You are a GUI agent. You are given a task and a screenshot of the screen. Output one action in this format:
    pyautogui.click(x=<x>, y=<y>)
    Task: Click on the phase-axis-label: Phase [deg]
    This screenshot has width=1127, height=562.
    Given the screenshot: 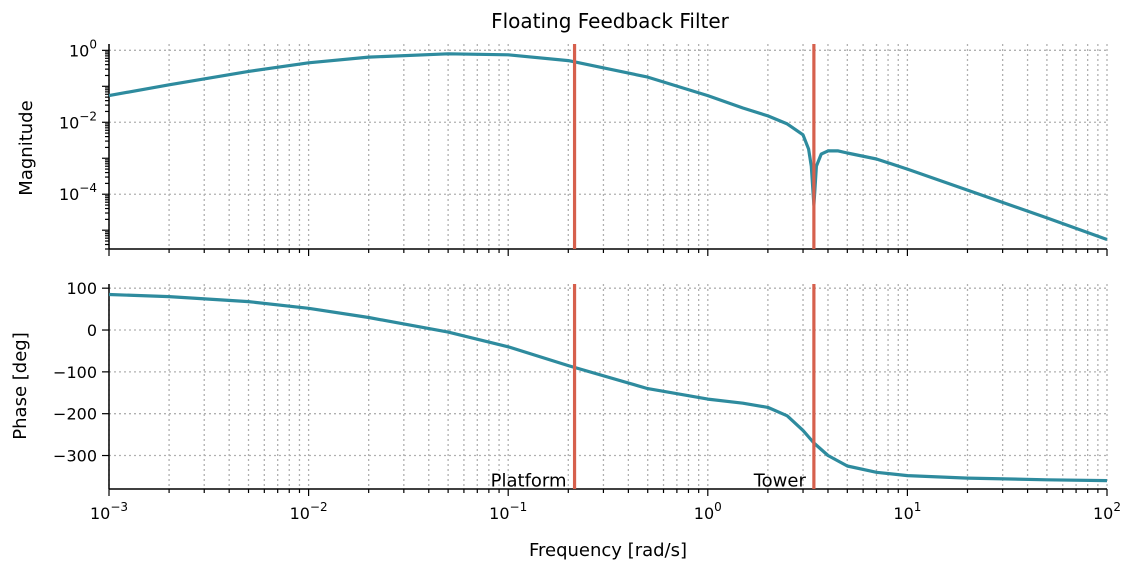 What is the action you would take?
    pyautogui.click(x=20, y=385)
    